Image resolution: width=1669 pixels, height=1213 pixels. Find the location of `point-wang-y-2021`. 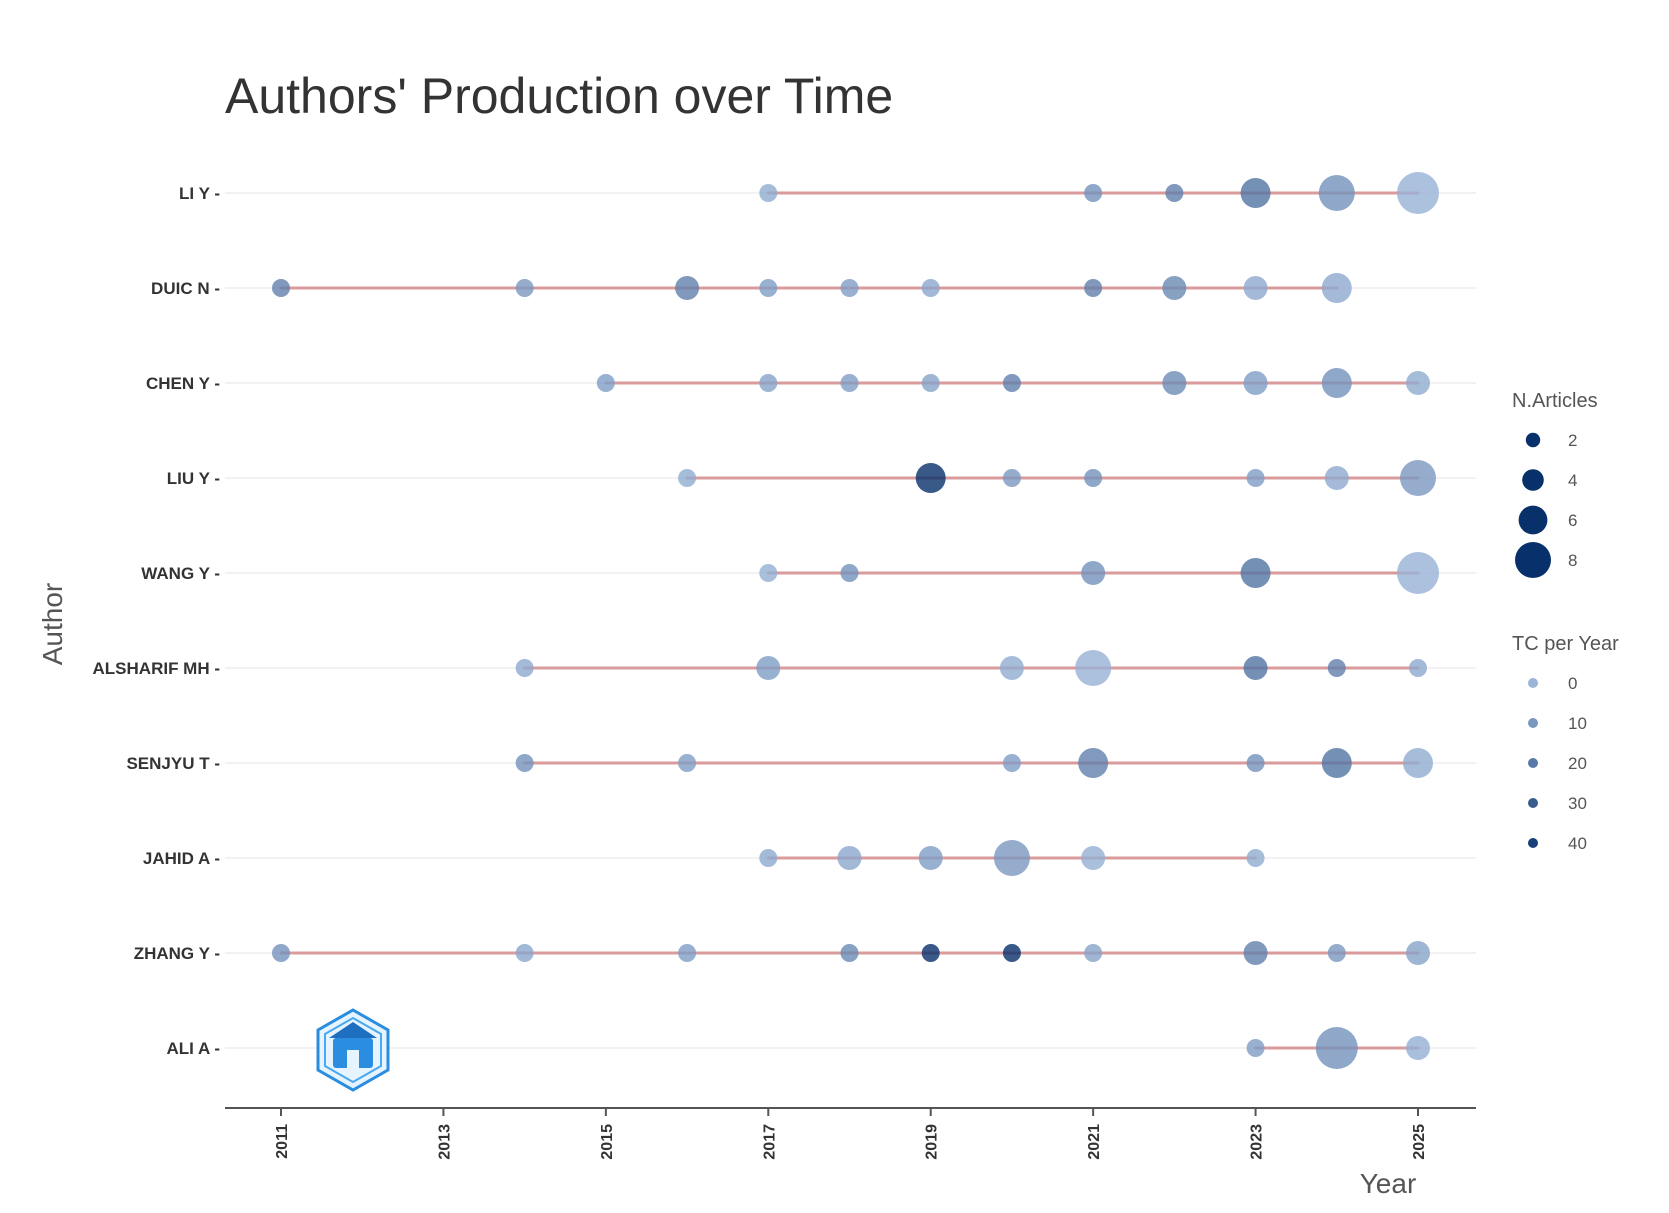

point-wang-y-2021 is located at coordinates (1093, 573).